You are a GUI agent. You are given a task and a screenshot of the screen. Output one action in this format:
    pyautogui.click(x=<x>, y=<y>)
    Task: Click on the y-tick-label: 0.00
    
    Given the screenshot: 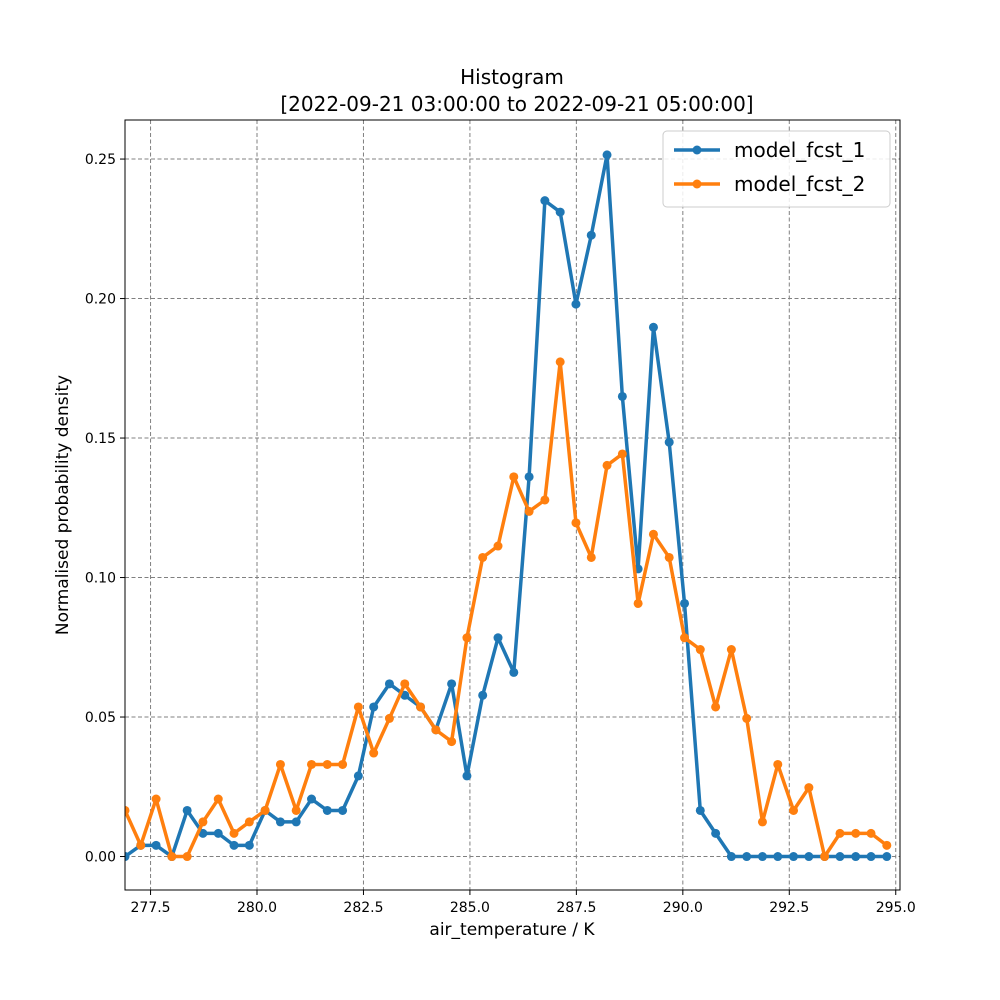 What is the action you would take?
    pyautogui.click(x=100, y=858)
    